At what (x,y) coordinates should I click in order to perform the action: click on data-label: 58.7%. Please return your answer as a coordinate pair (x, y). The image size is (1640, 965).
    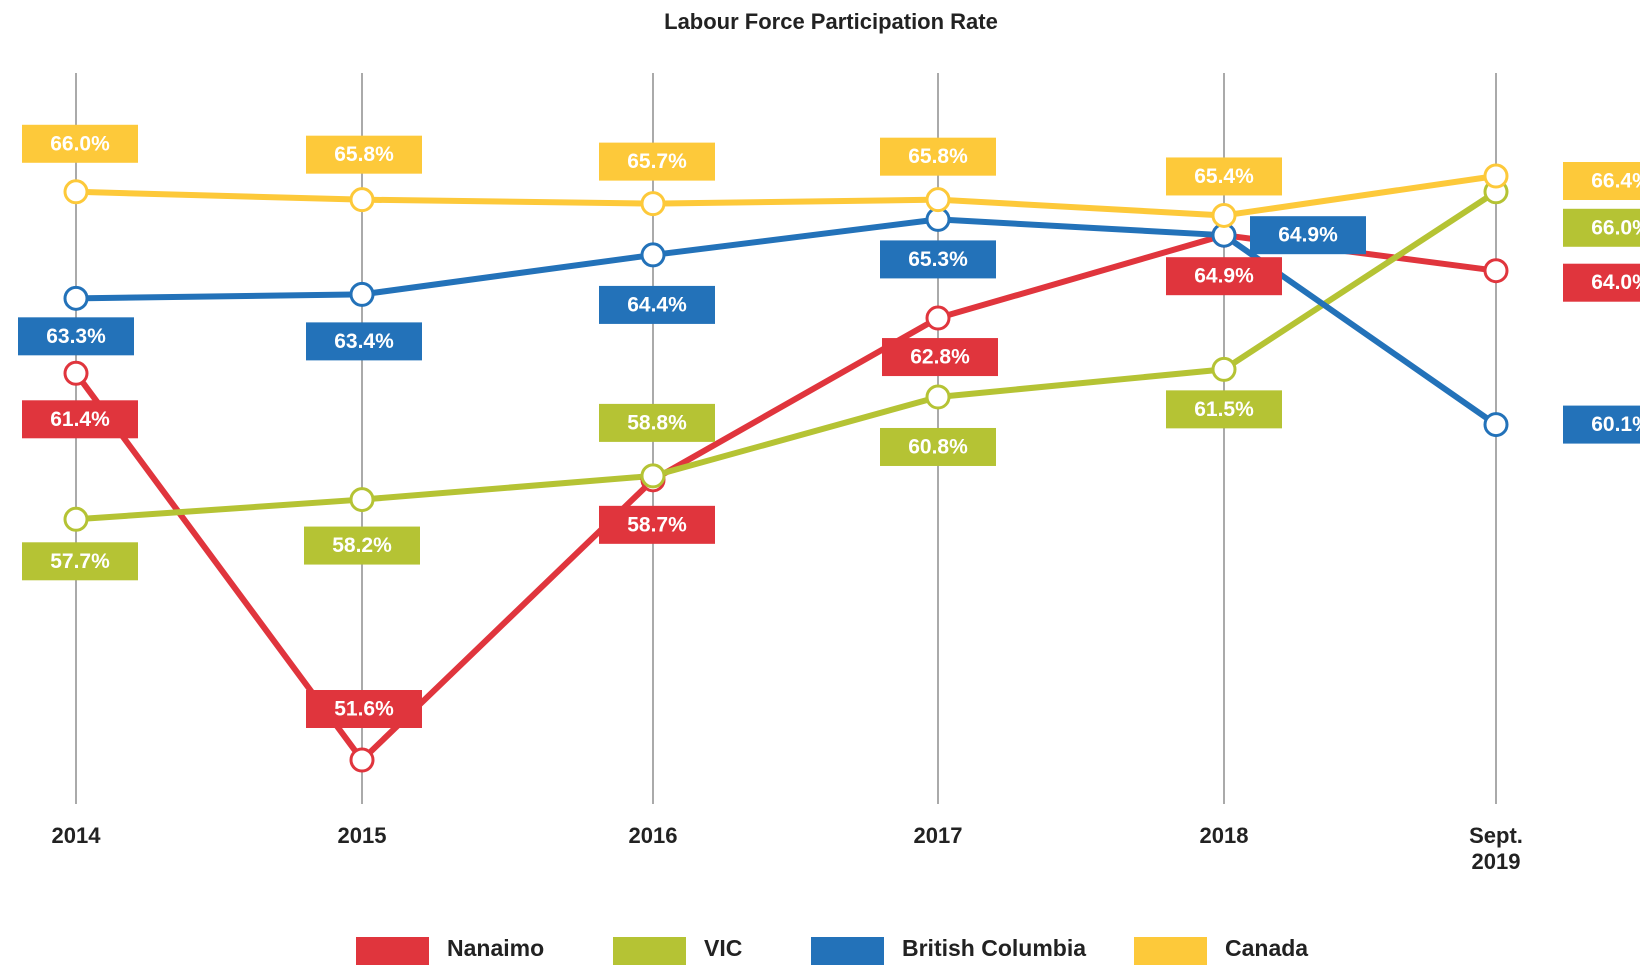
    Looking at the image, I should click on (657, 524).